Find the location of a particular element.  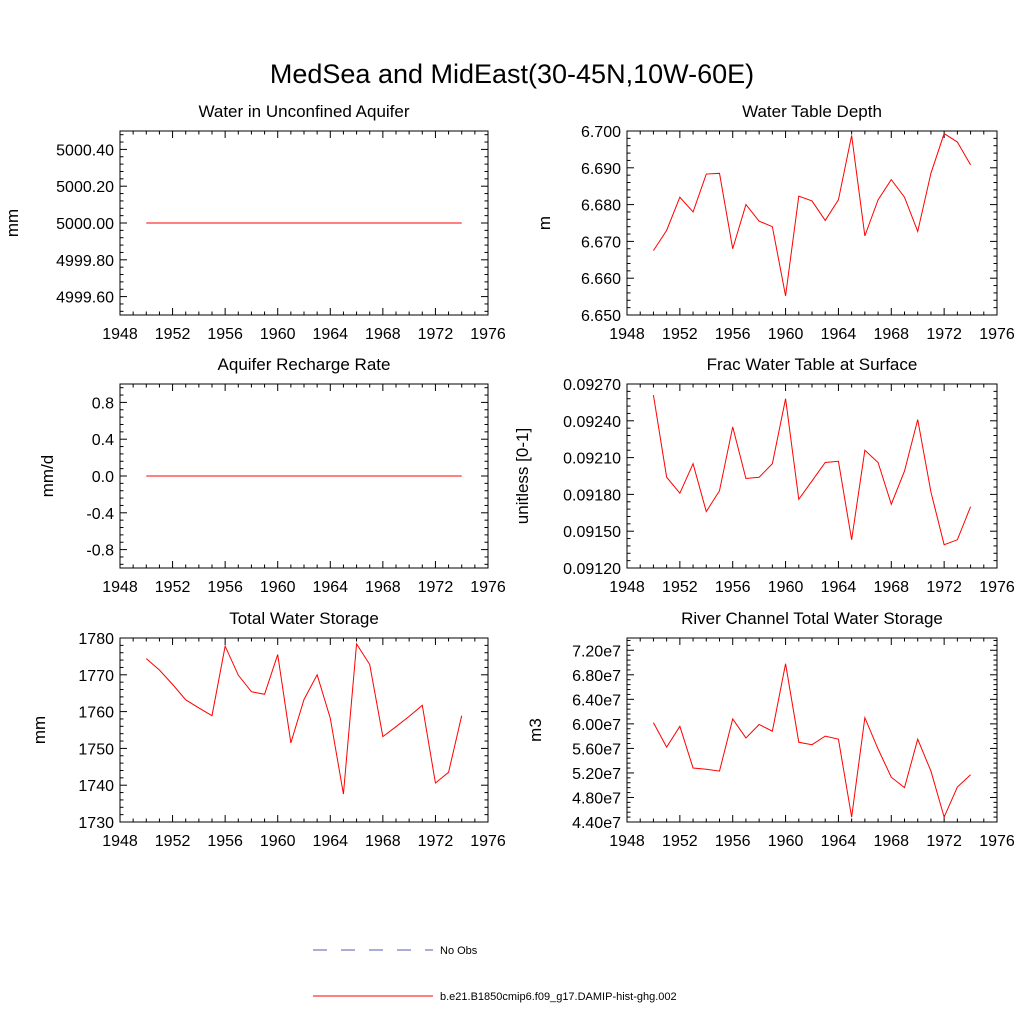

y-tick-label: 6.40e7 is located at coordinates (596, 700).